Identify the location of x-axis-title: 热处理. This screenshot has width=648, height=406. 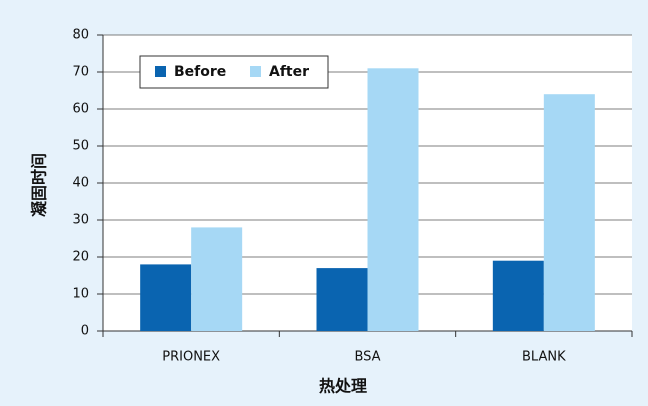
(343, 386).